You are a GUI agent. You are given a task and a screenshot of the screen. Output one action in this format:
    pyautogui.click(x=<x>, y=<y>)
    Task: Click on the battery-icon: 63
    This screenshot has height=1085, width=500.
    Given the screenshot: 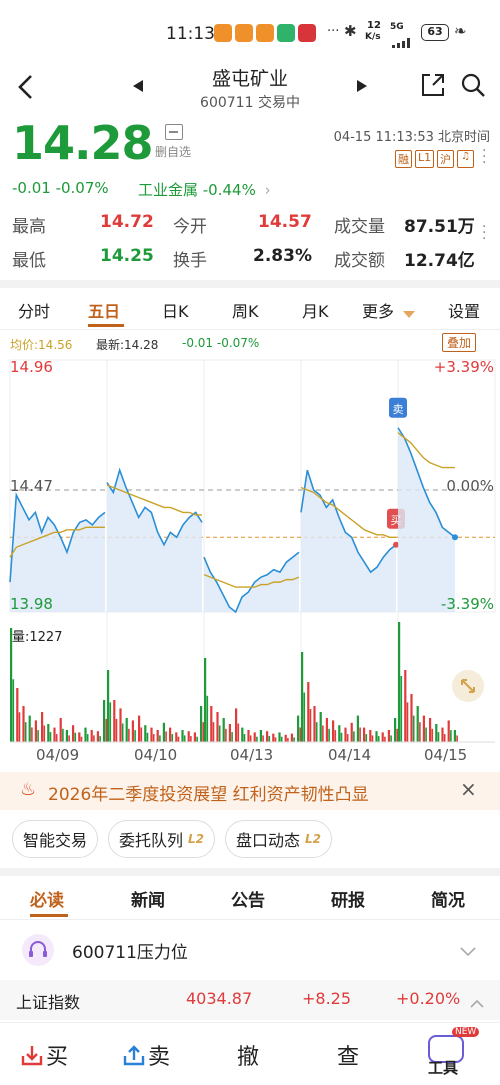 What is the action you would take?
    pyautogui.click(x=435, y=32)
    